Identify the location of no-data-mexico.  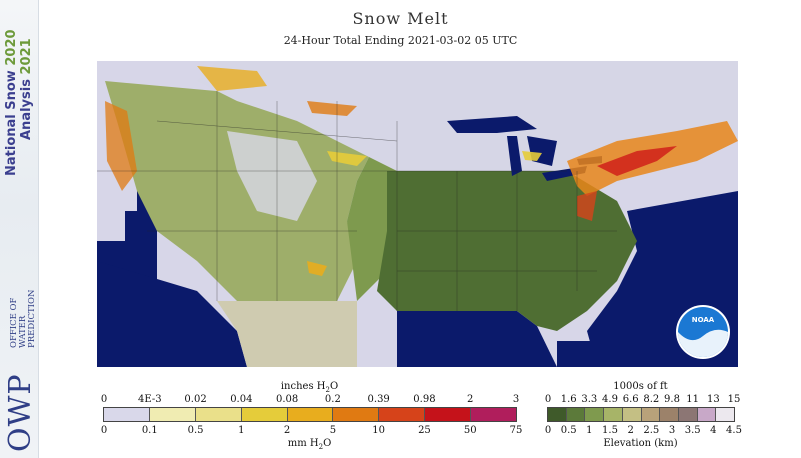
(287, 334).